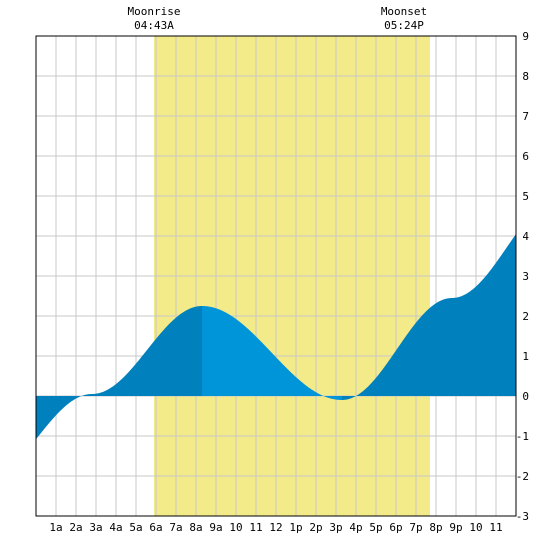  Describe the element at coordinates (525, 356) in the screenshot. I see `y-tick-label: 1` at that location.